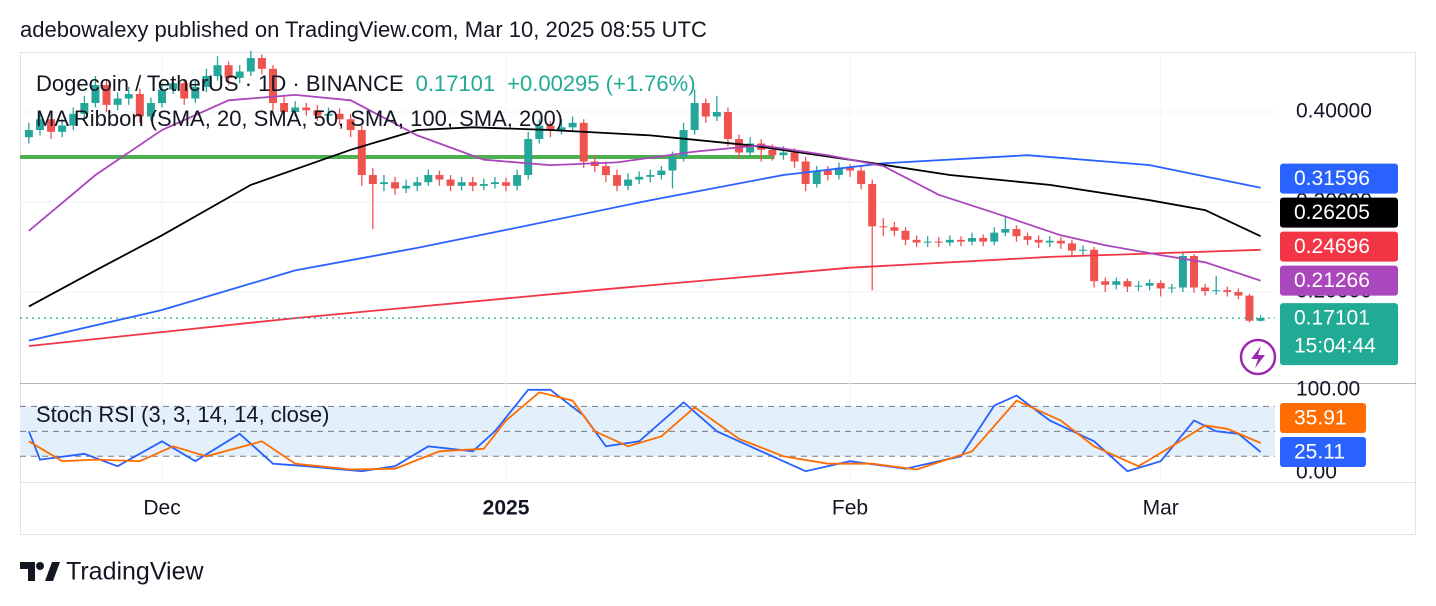  What do you see at coordinates (456, 83) in the screenshot?
I see `last-price: 0.17101` at bounding box center [456, 83].